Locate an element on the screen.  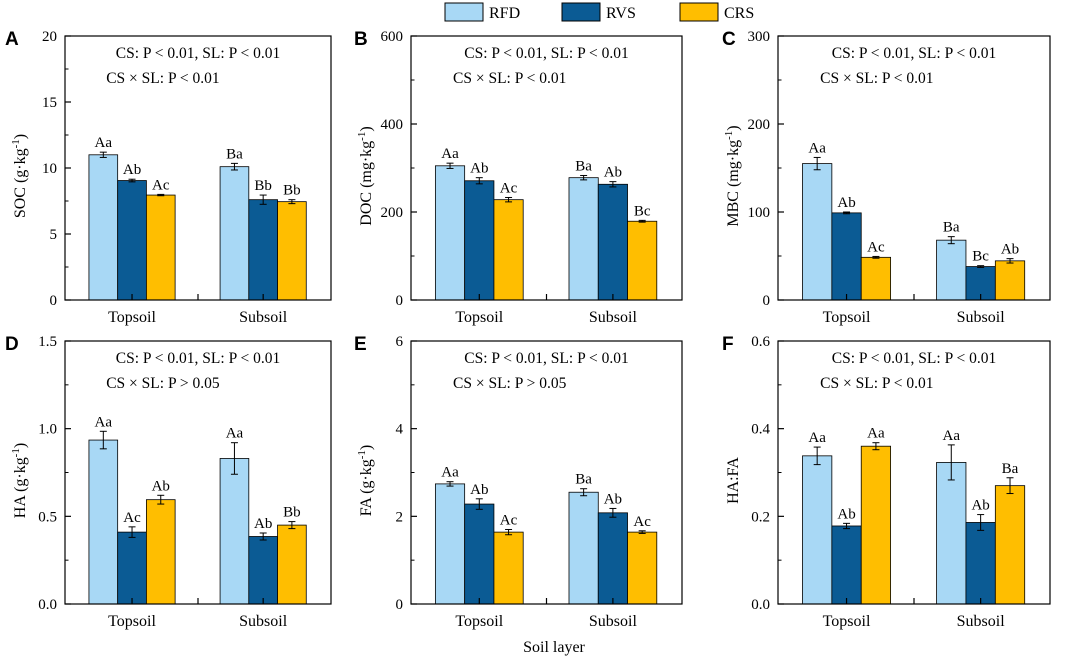
y-tick-label: 20 is located at coordinates (49, 37).